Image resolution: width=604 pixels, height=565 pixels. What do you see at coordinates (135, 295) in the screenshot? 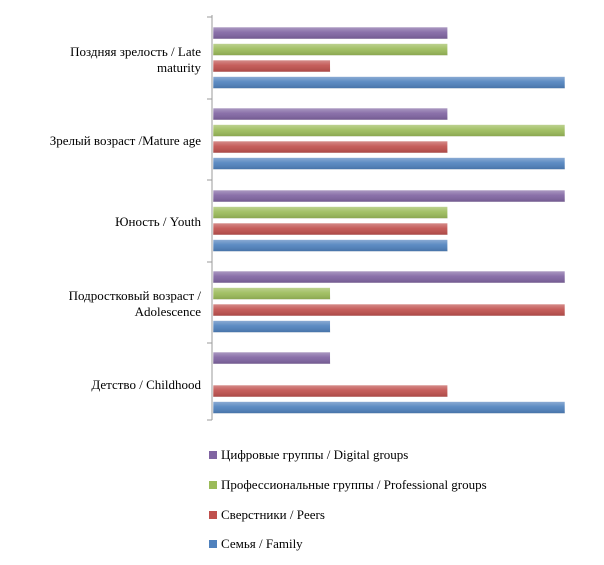
I see `category-label: Подростковый возраст /` at bounding box center [135, 295].